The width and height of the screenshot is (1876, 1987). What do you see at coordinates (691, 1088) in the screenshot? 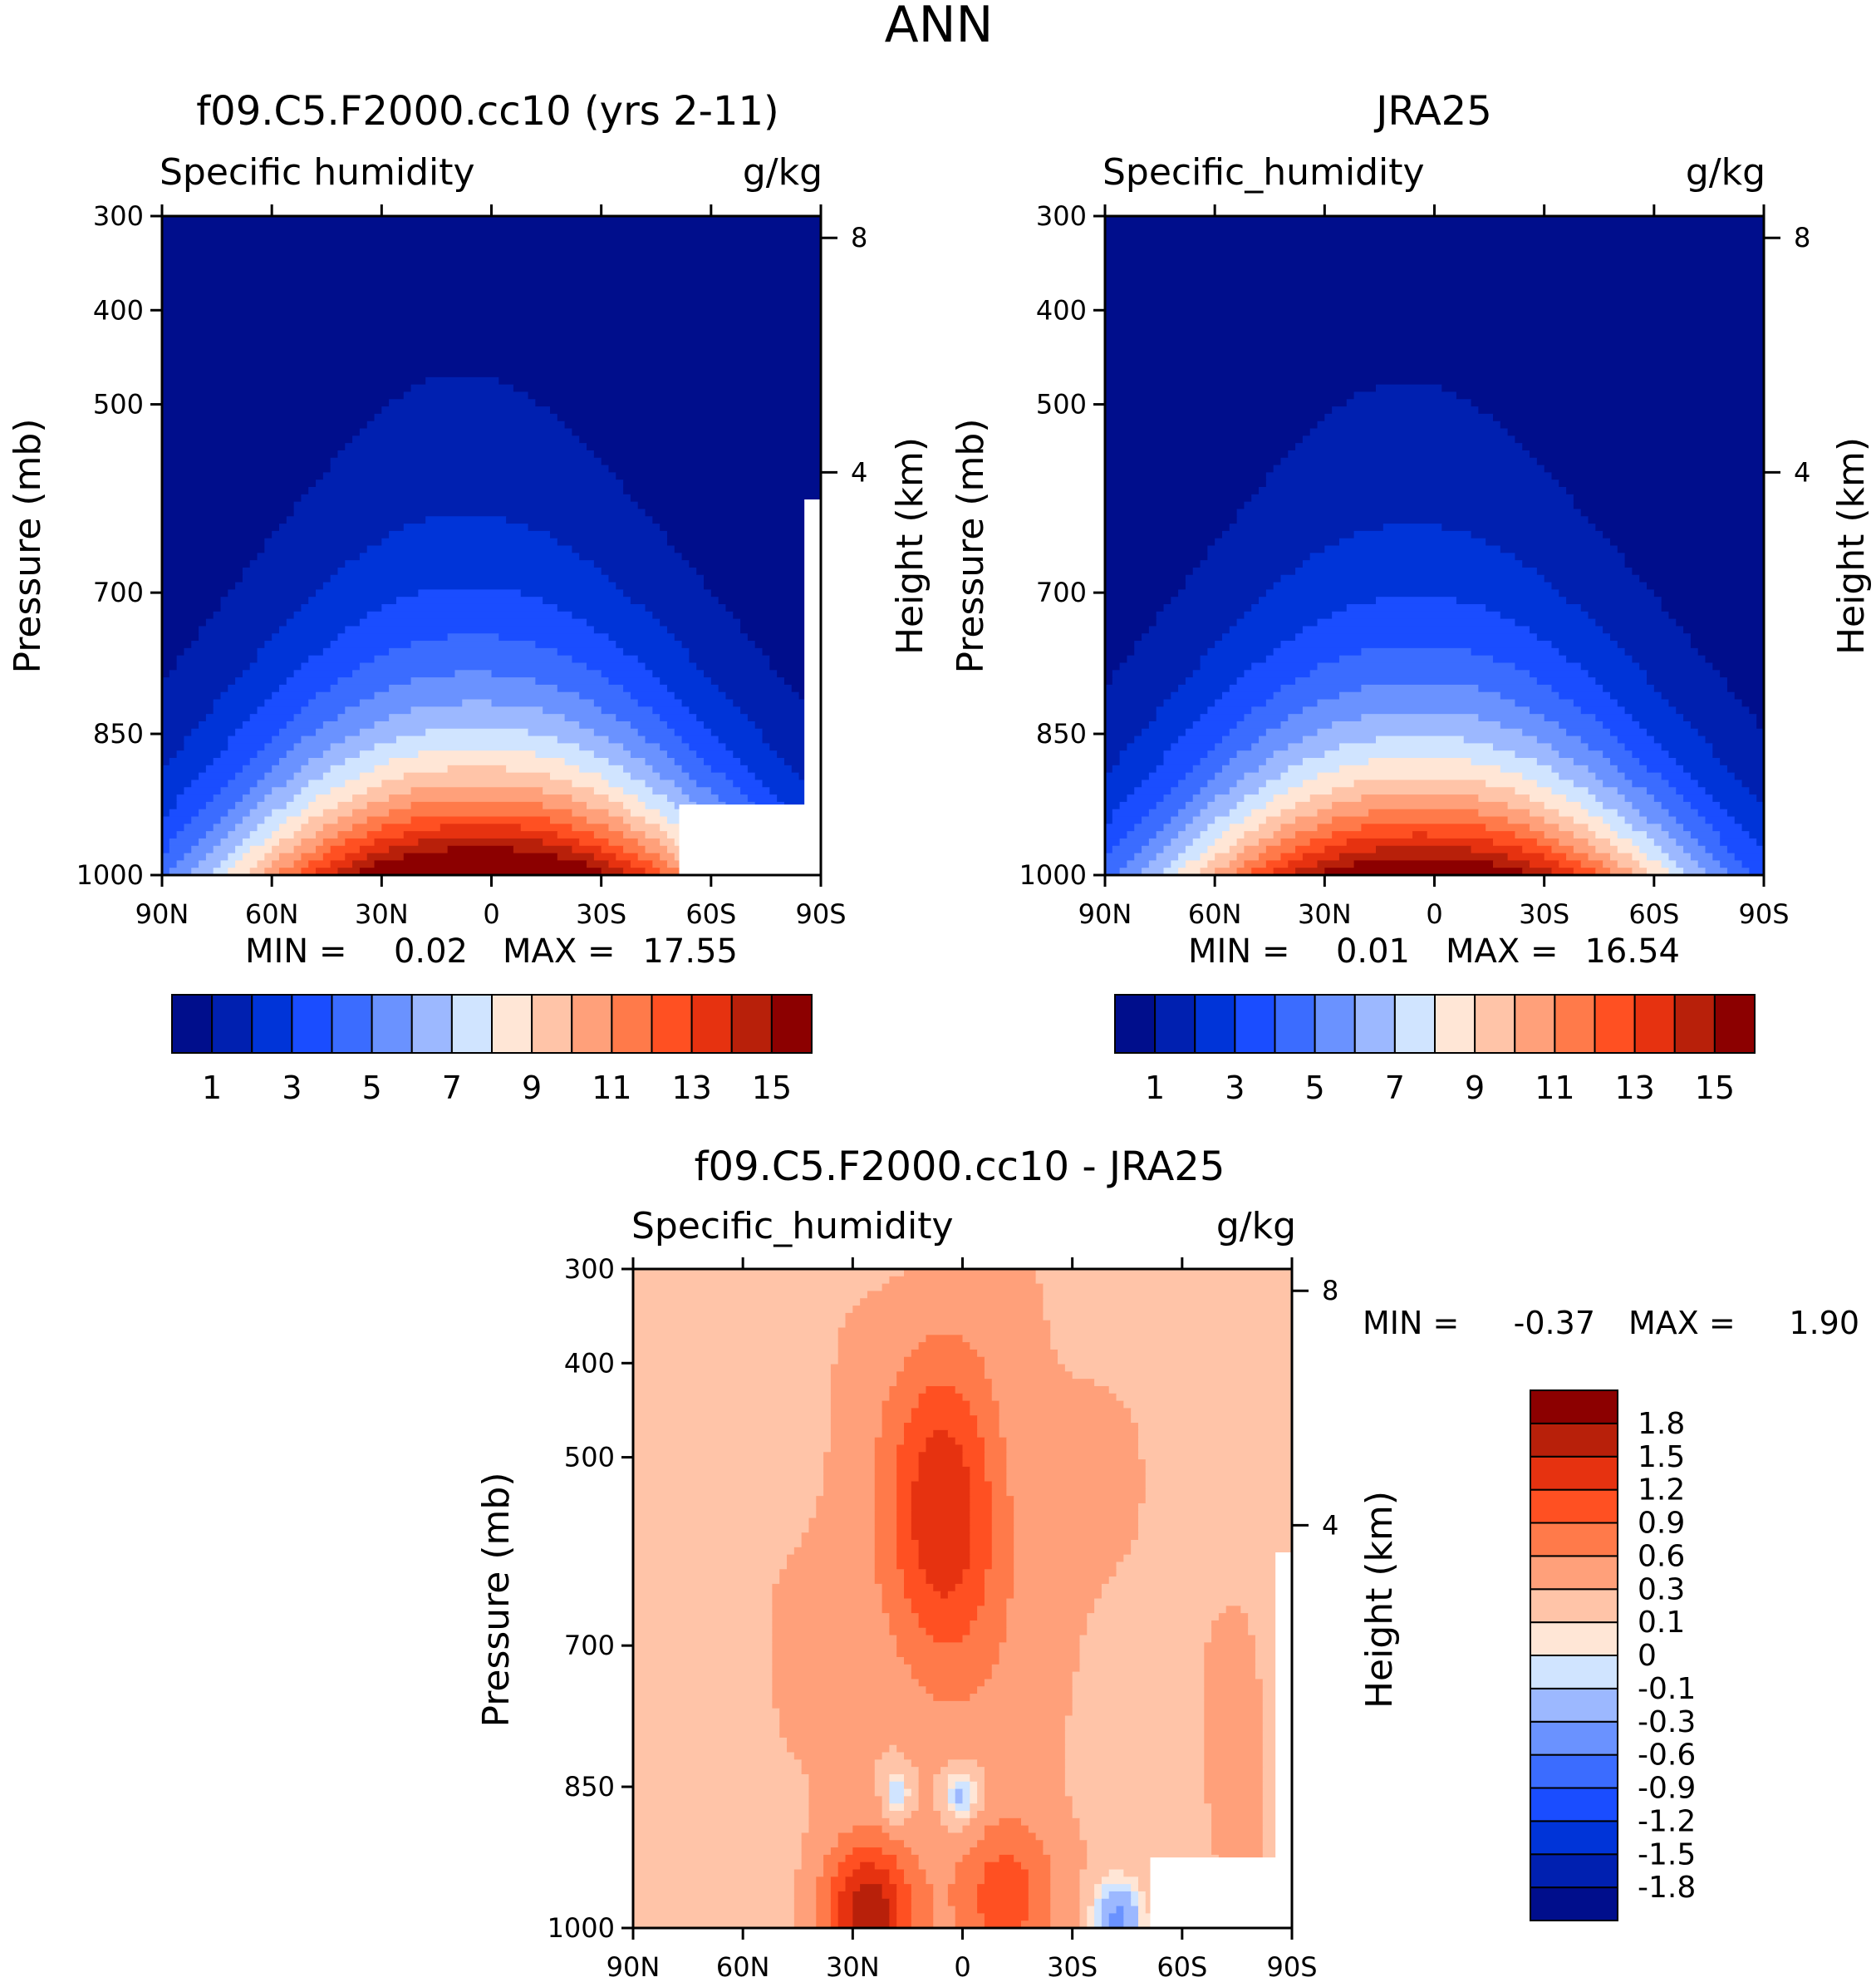
I see `colorbar-label: 13` at bounding box center [691, 1088].